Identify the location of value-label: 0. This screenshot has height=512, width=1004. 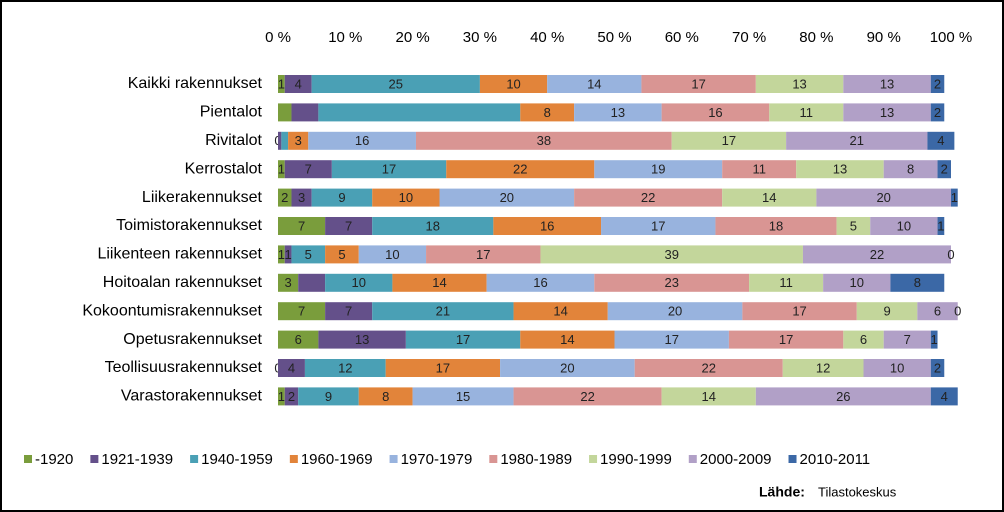
(950, 254).